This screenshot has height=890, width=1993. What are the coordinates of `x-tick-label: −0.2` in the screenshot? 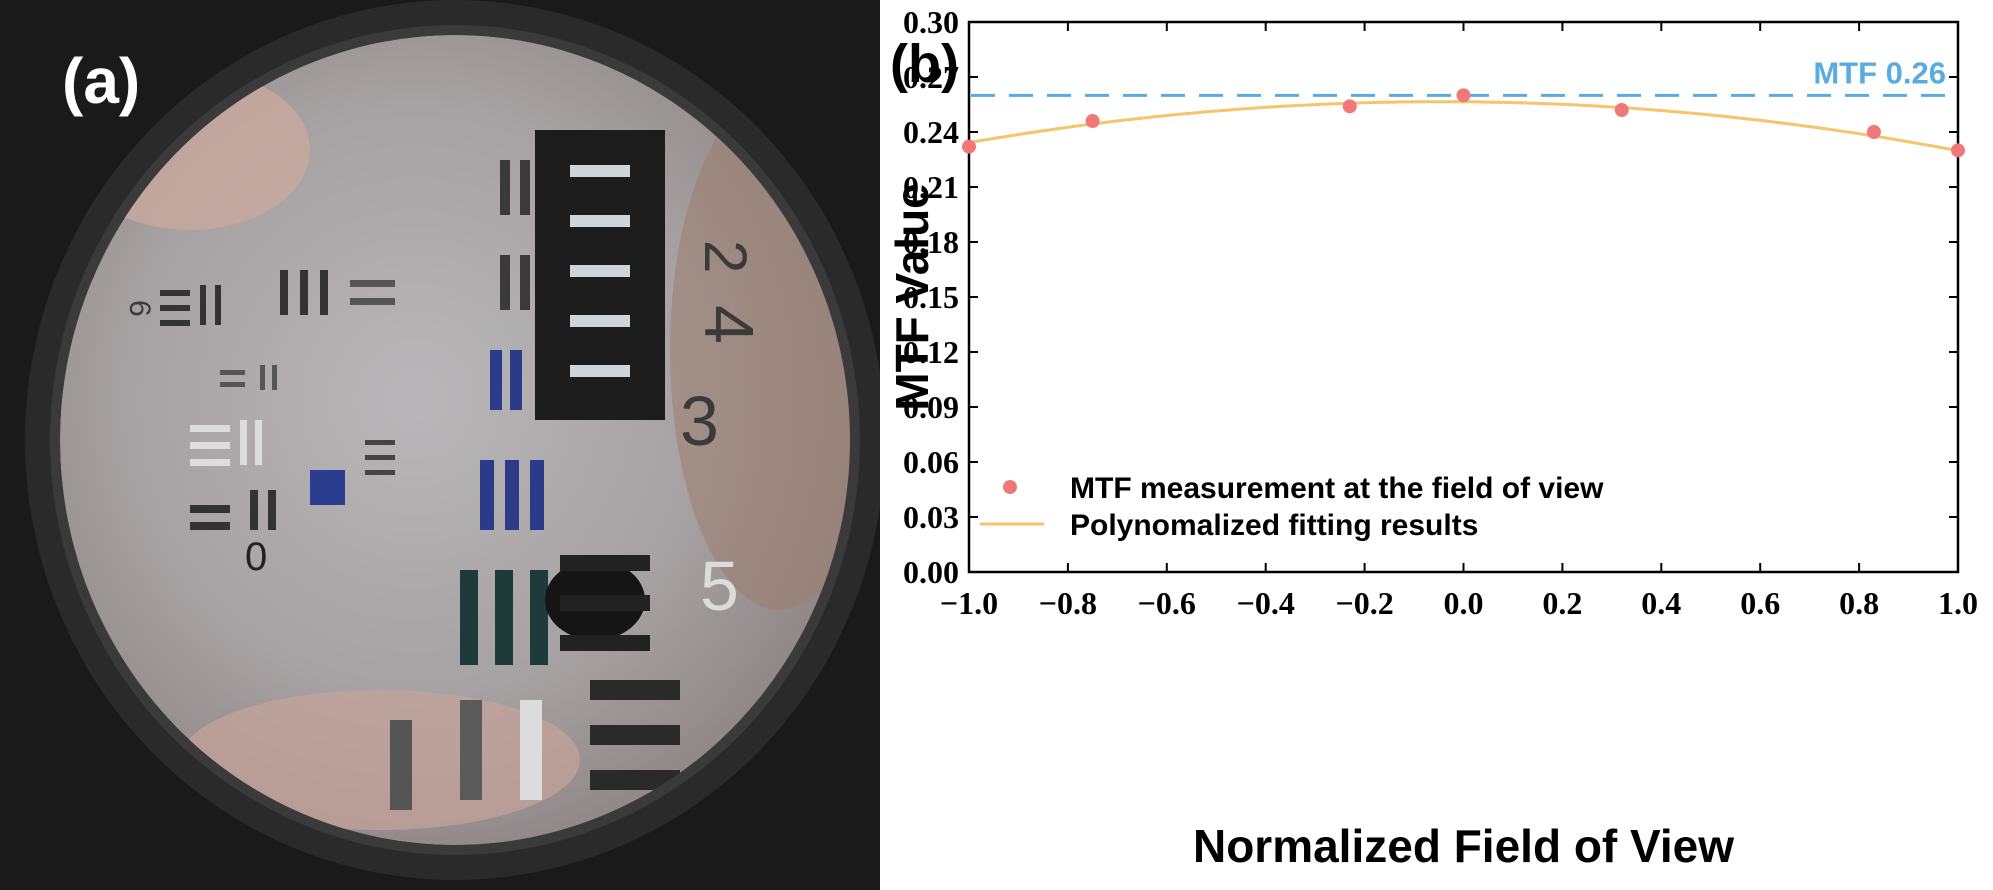 It's located at (1364, 603).